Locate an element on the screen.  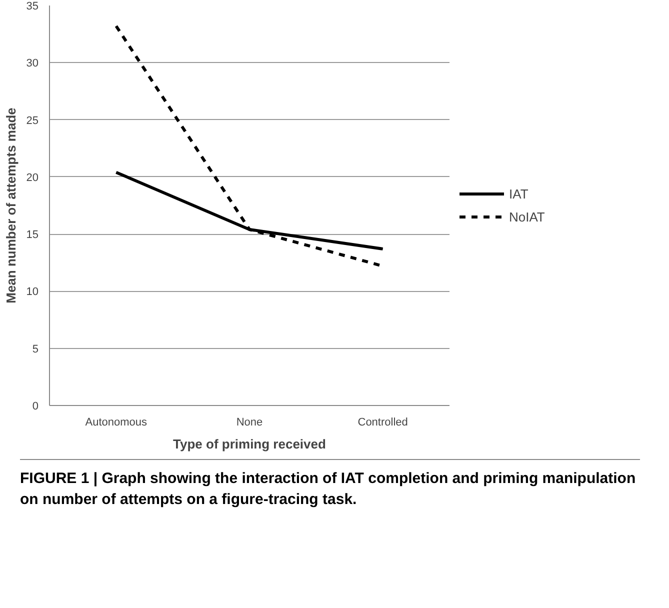
legend-label: NoIAT is located at coordinates (527, 216).